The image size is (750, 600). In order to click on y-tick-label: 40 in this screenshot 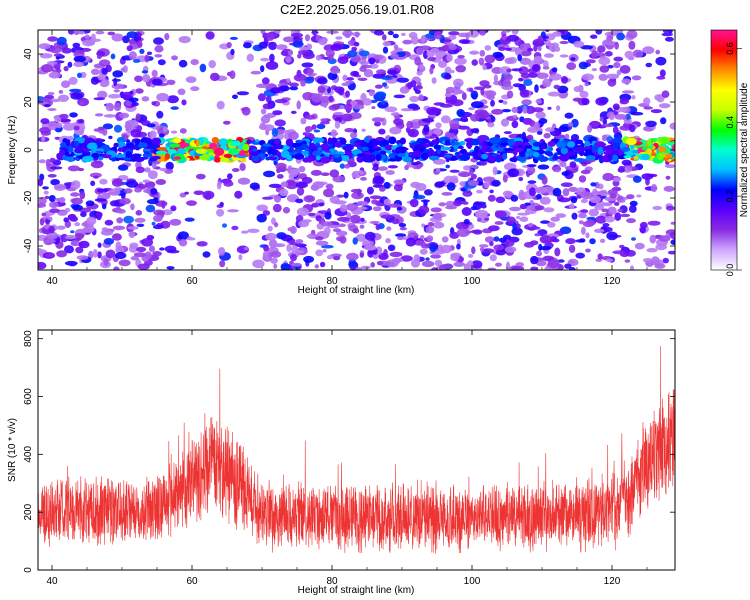, I will do `click(28, 54)`.